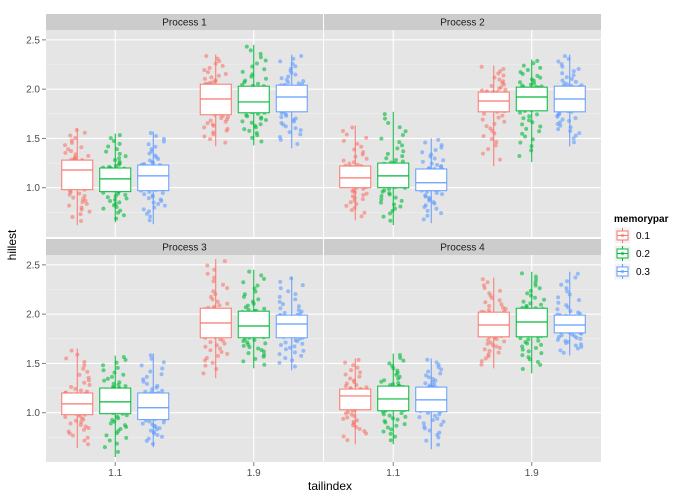  I want to click on strip-background, so click(184, 22).